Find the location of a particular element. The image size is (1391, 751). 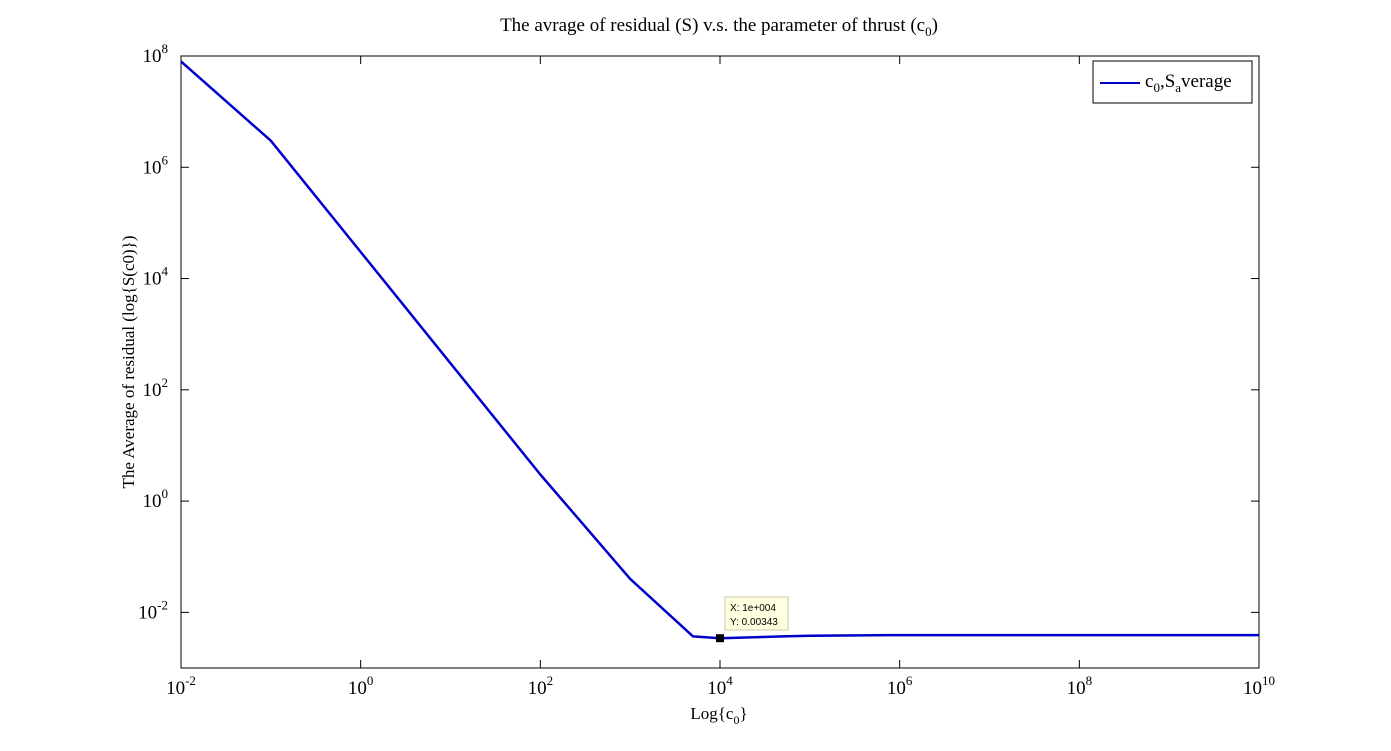

x-tick-label: 10⁴ is located at coordinates (720, 686).